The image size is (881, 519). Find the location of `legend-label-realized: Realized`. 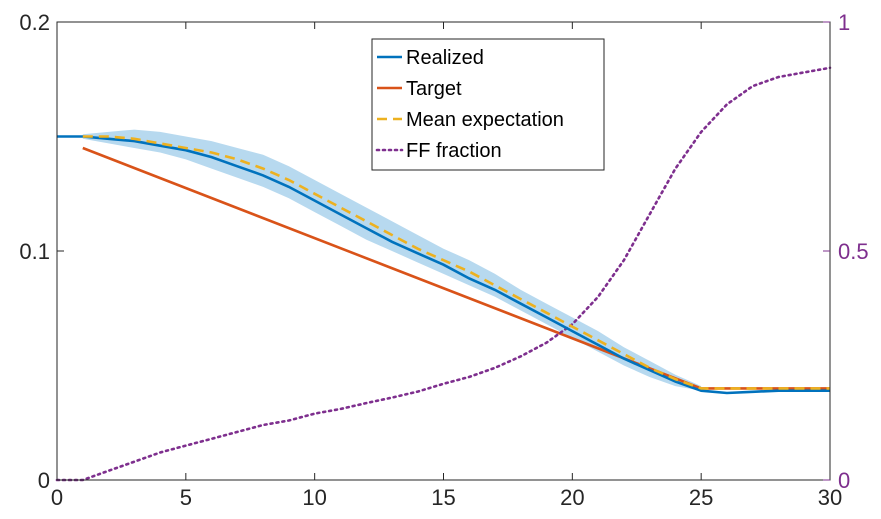

legend-label-realized: Realized is located at coordinates (445, 58).